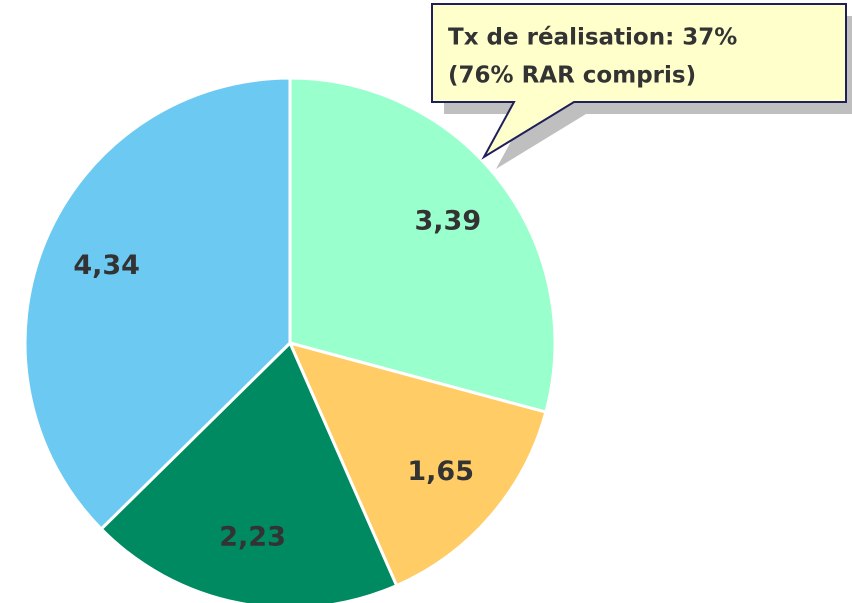 This screenshot has width=852, height=603. Describe the element at coordinates (447, 221) in the screenshot. I see `value-label: 3,39` at that location.